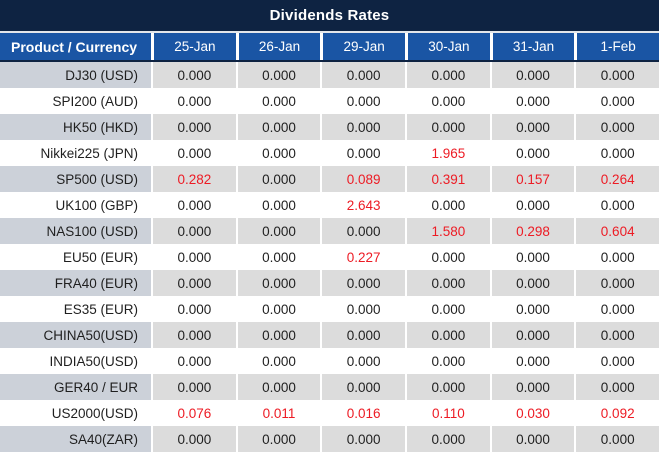 Image resolution: width=659 pixels, height=452 pixels. Describe the element at coordinates (74, 46) in the screenshot. I see `corner-header: Product / Currency` at that location.